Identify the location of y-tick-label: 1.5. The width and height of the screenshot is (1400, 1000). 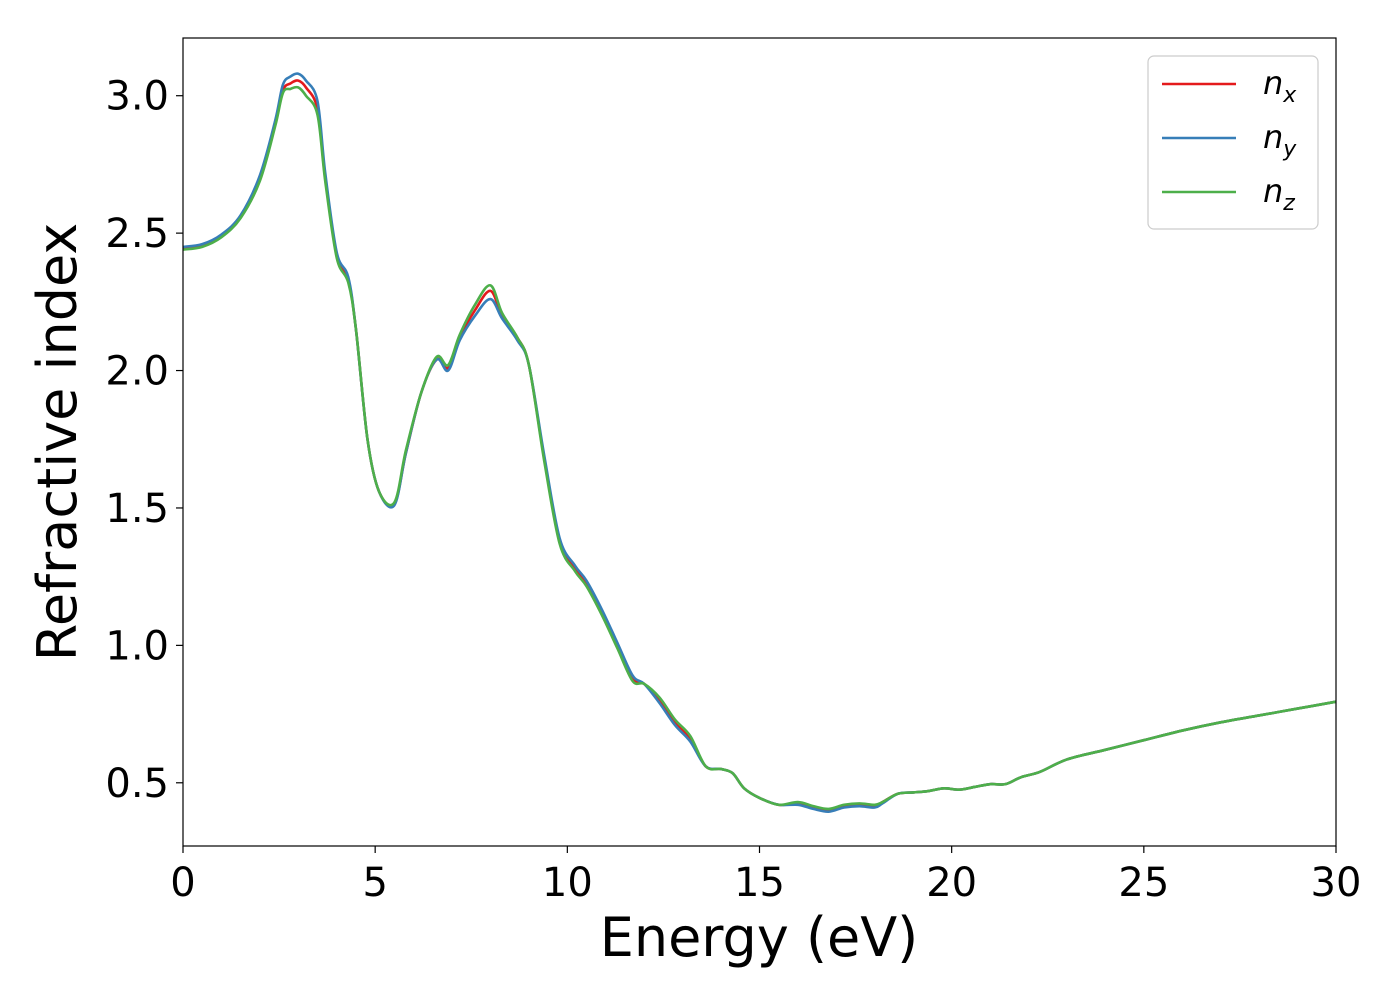
(137, 509).